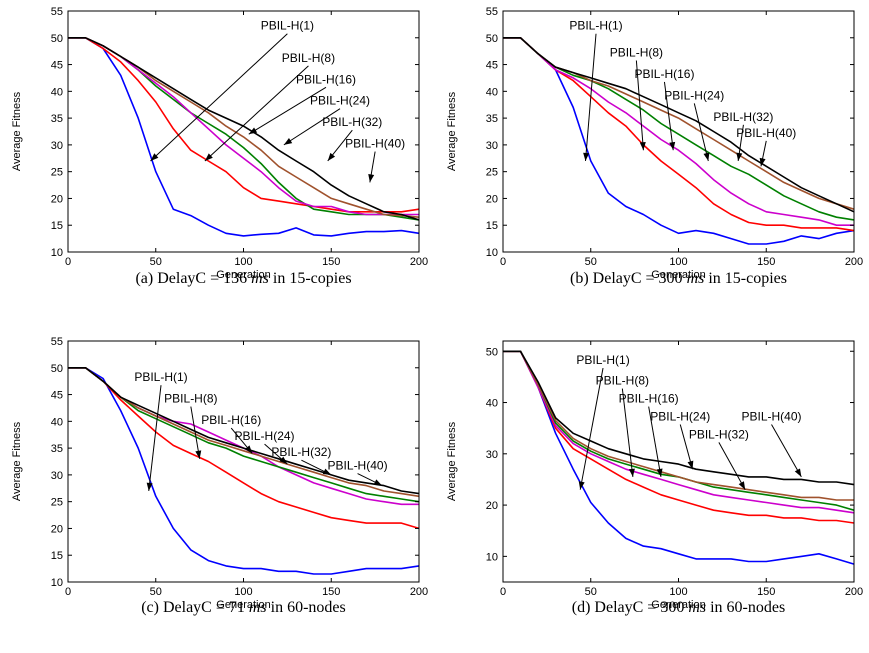 This screenshot has width=869, height=653. What do you see at coordinates (745, 607) in the screenshot?
I see `caption-text-end: in 60-nodes` at bounding box center [745, 607].